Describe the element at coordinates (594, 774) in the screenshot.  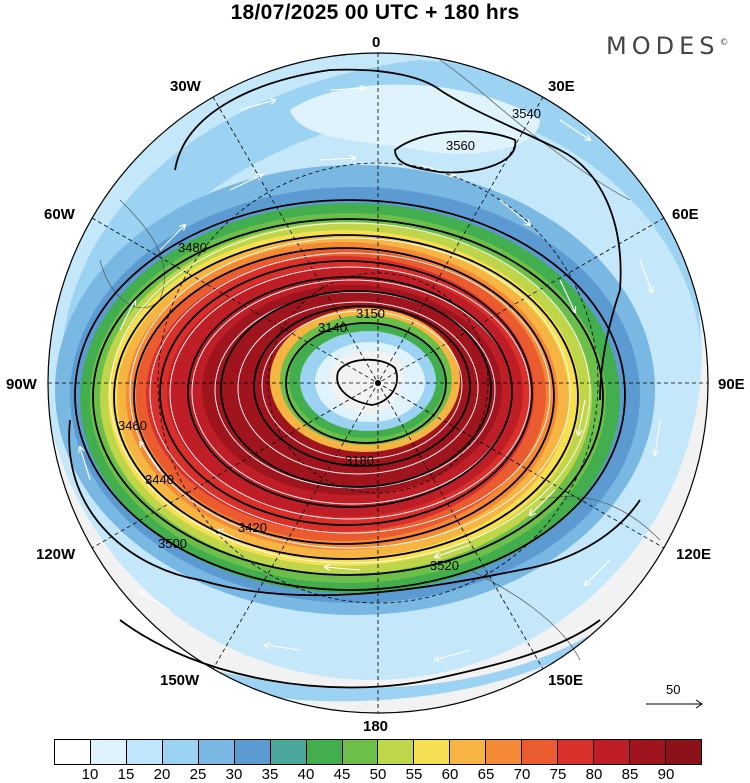
I see `colorbar-tick-label: 80` at that location.